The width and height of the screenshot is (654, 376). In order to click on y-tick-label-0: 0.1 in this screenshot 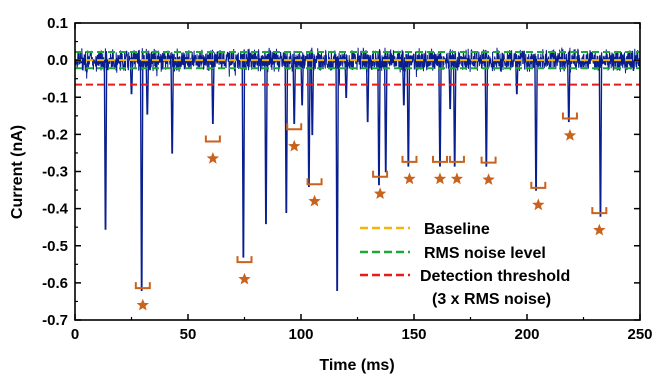, I will do `click(57, 23)`.